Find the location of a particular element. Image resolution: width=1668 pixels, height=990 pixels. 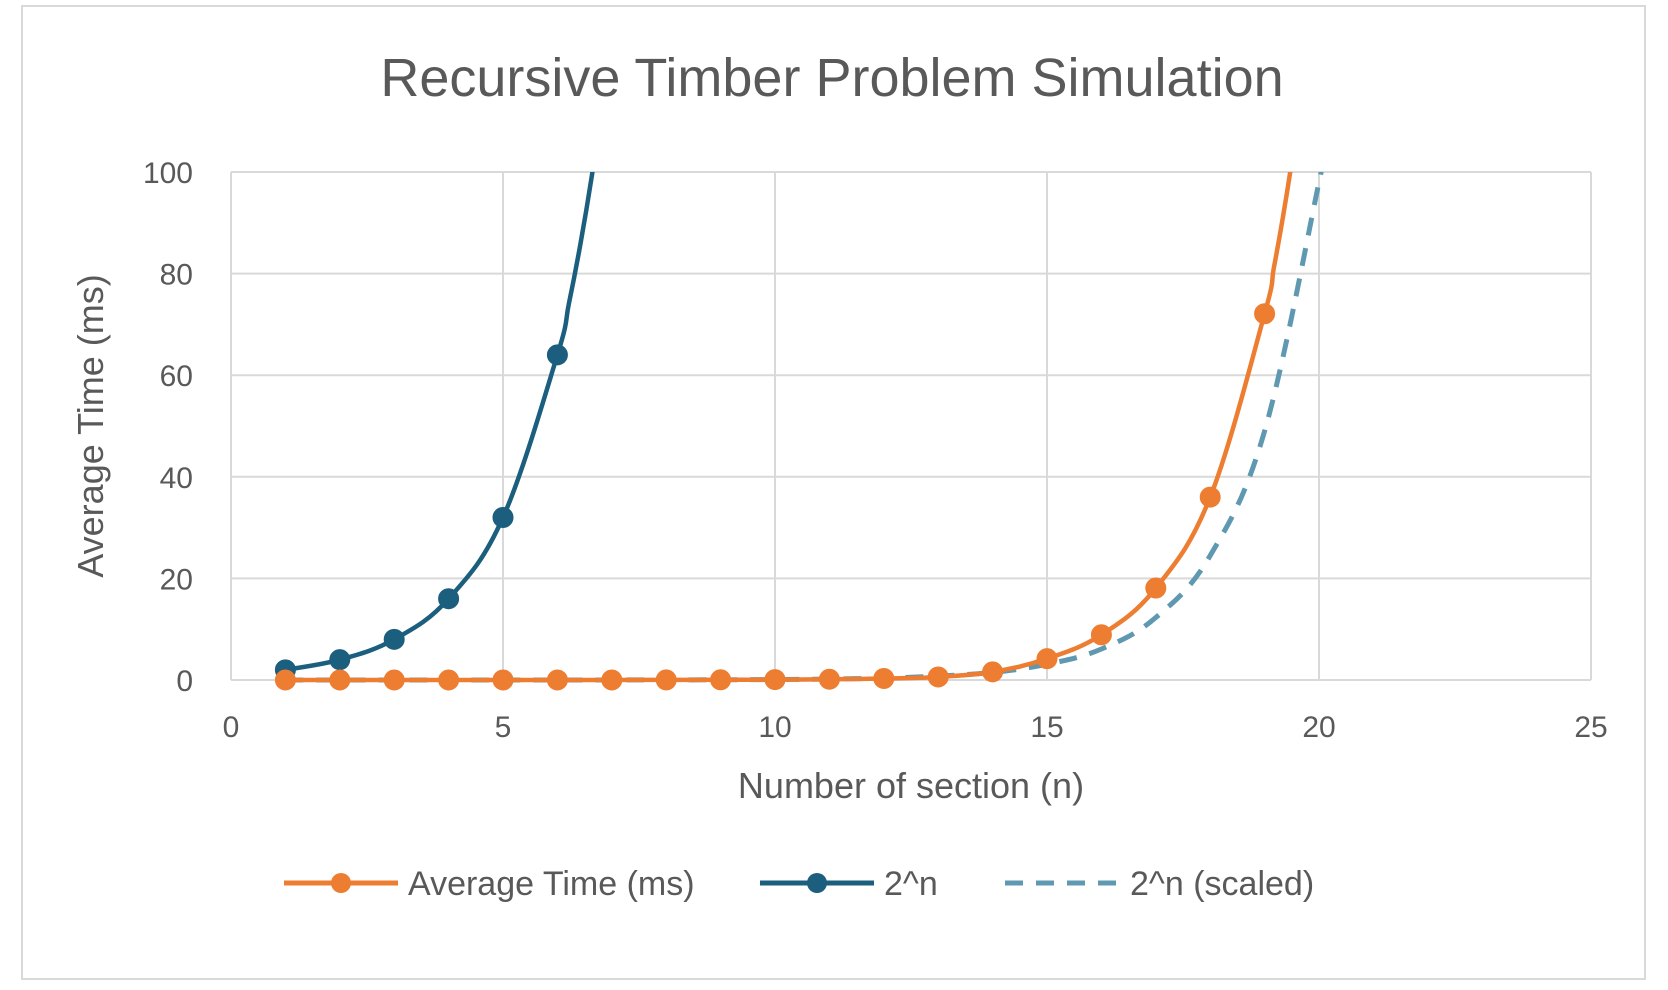

y-tick-label: 100 is located at coordinates (168, 173).